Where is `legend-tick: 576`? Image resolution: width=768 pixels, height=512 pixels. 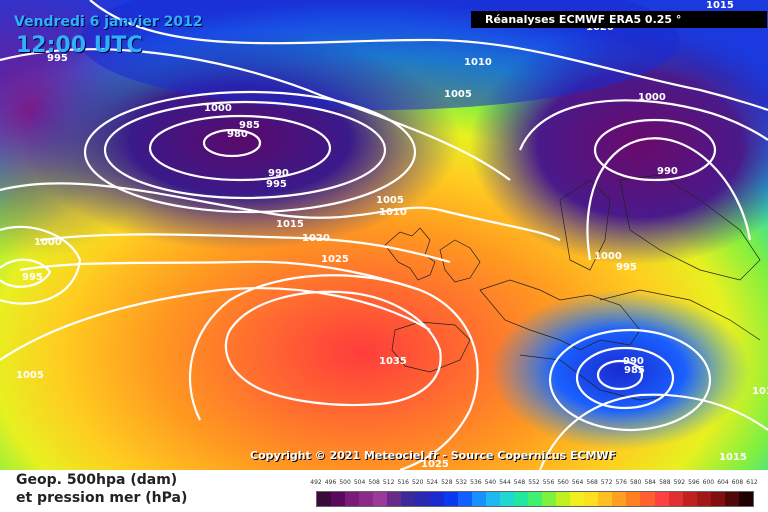 legend-tick: 576 is located at coordinates (621, 482).